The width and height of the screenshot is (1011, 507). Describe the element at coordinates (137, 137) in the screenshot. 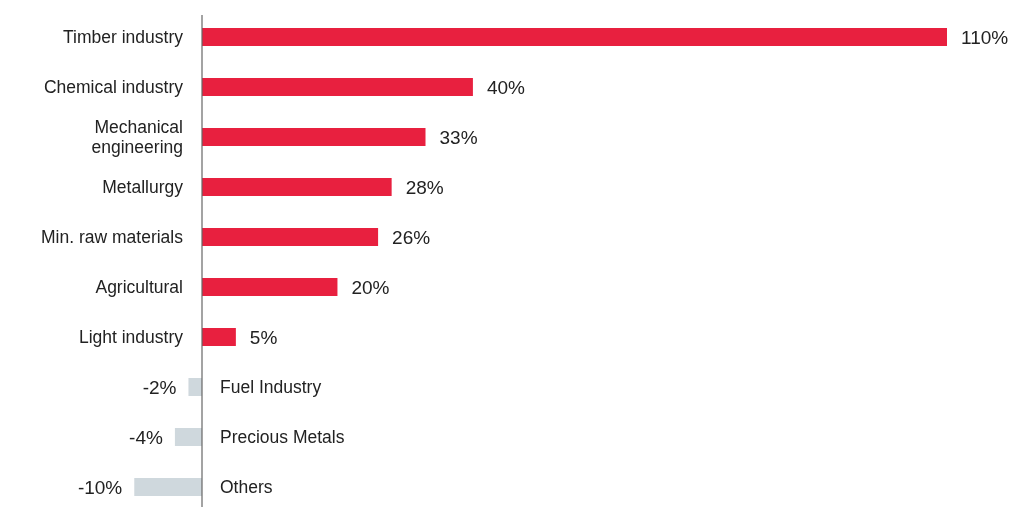

I see `y-tick-label: Mechanical engineering` at that location.